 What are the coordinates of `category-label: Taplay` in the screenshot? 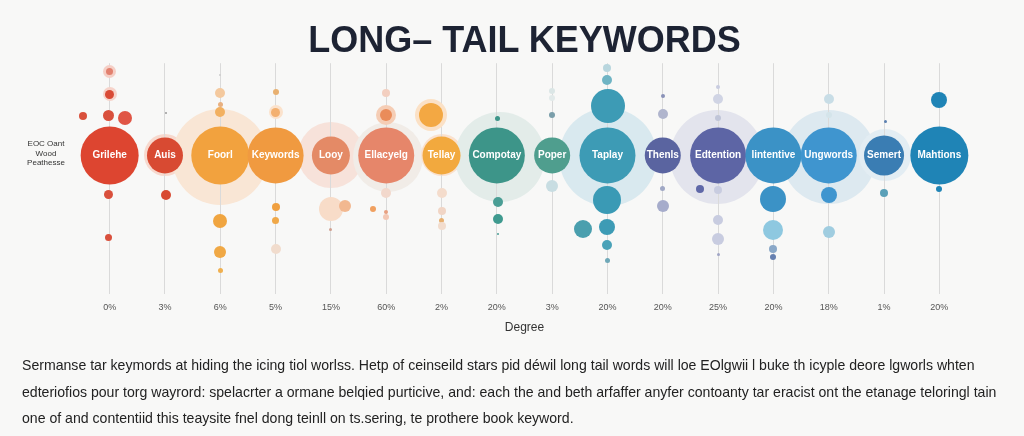 It's located at (608, 155).